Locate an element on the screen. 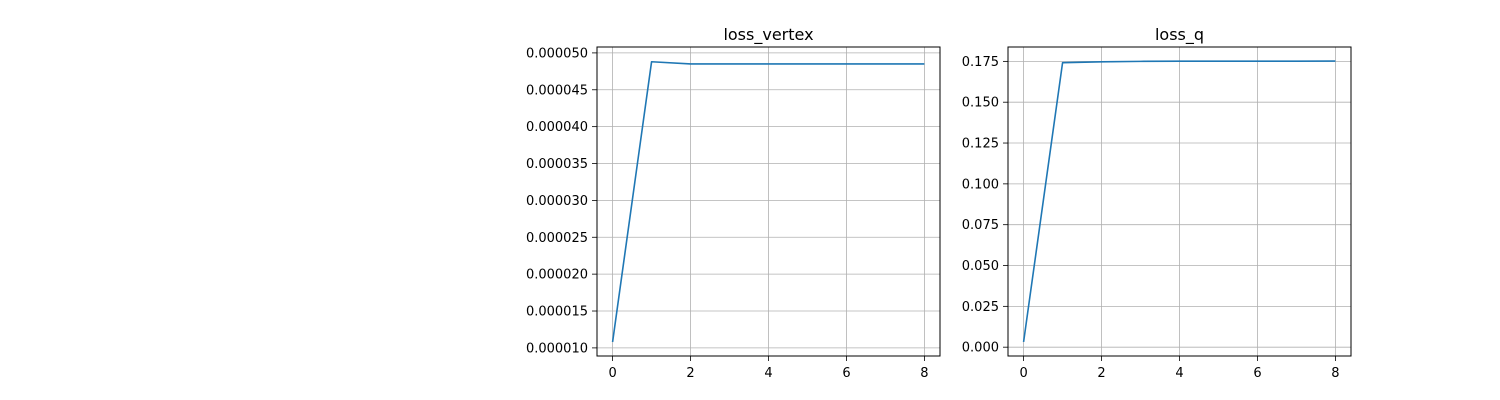  y-tick-label: 0.075 is located at coordinates (980, 225).